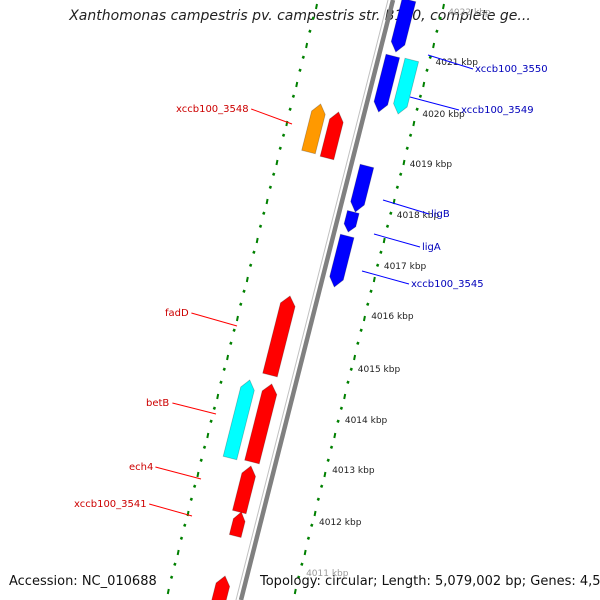  Describe the element at coordinates (418, 216) in the screenshot. I see `scale-label: 4018 kbp` at that location.